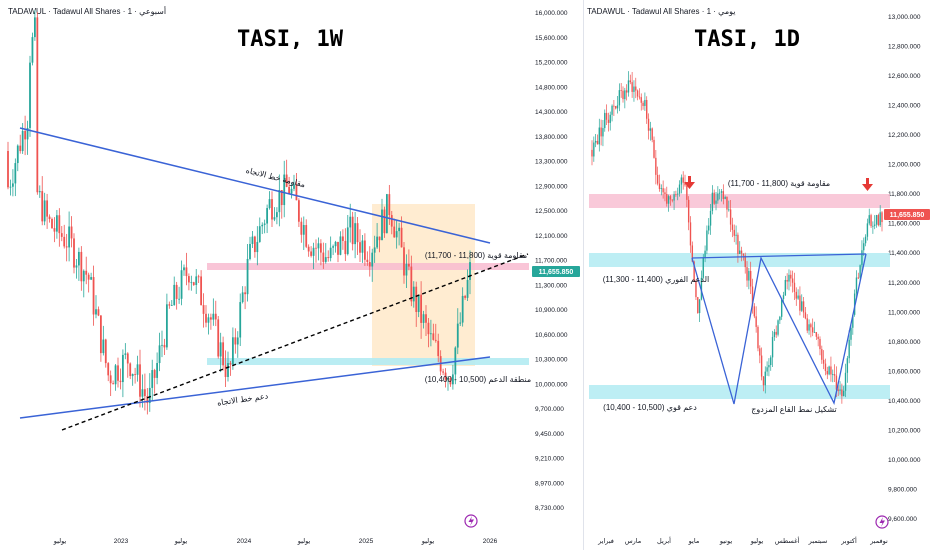  I want to click on weekly-last-price-tag: 11,655.850, so click(556, 271).